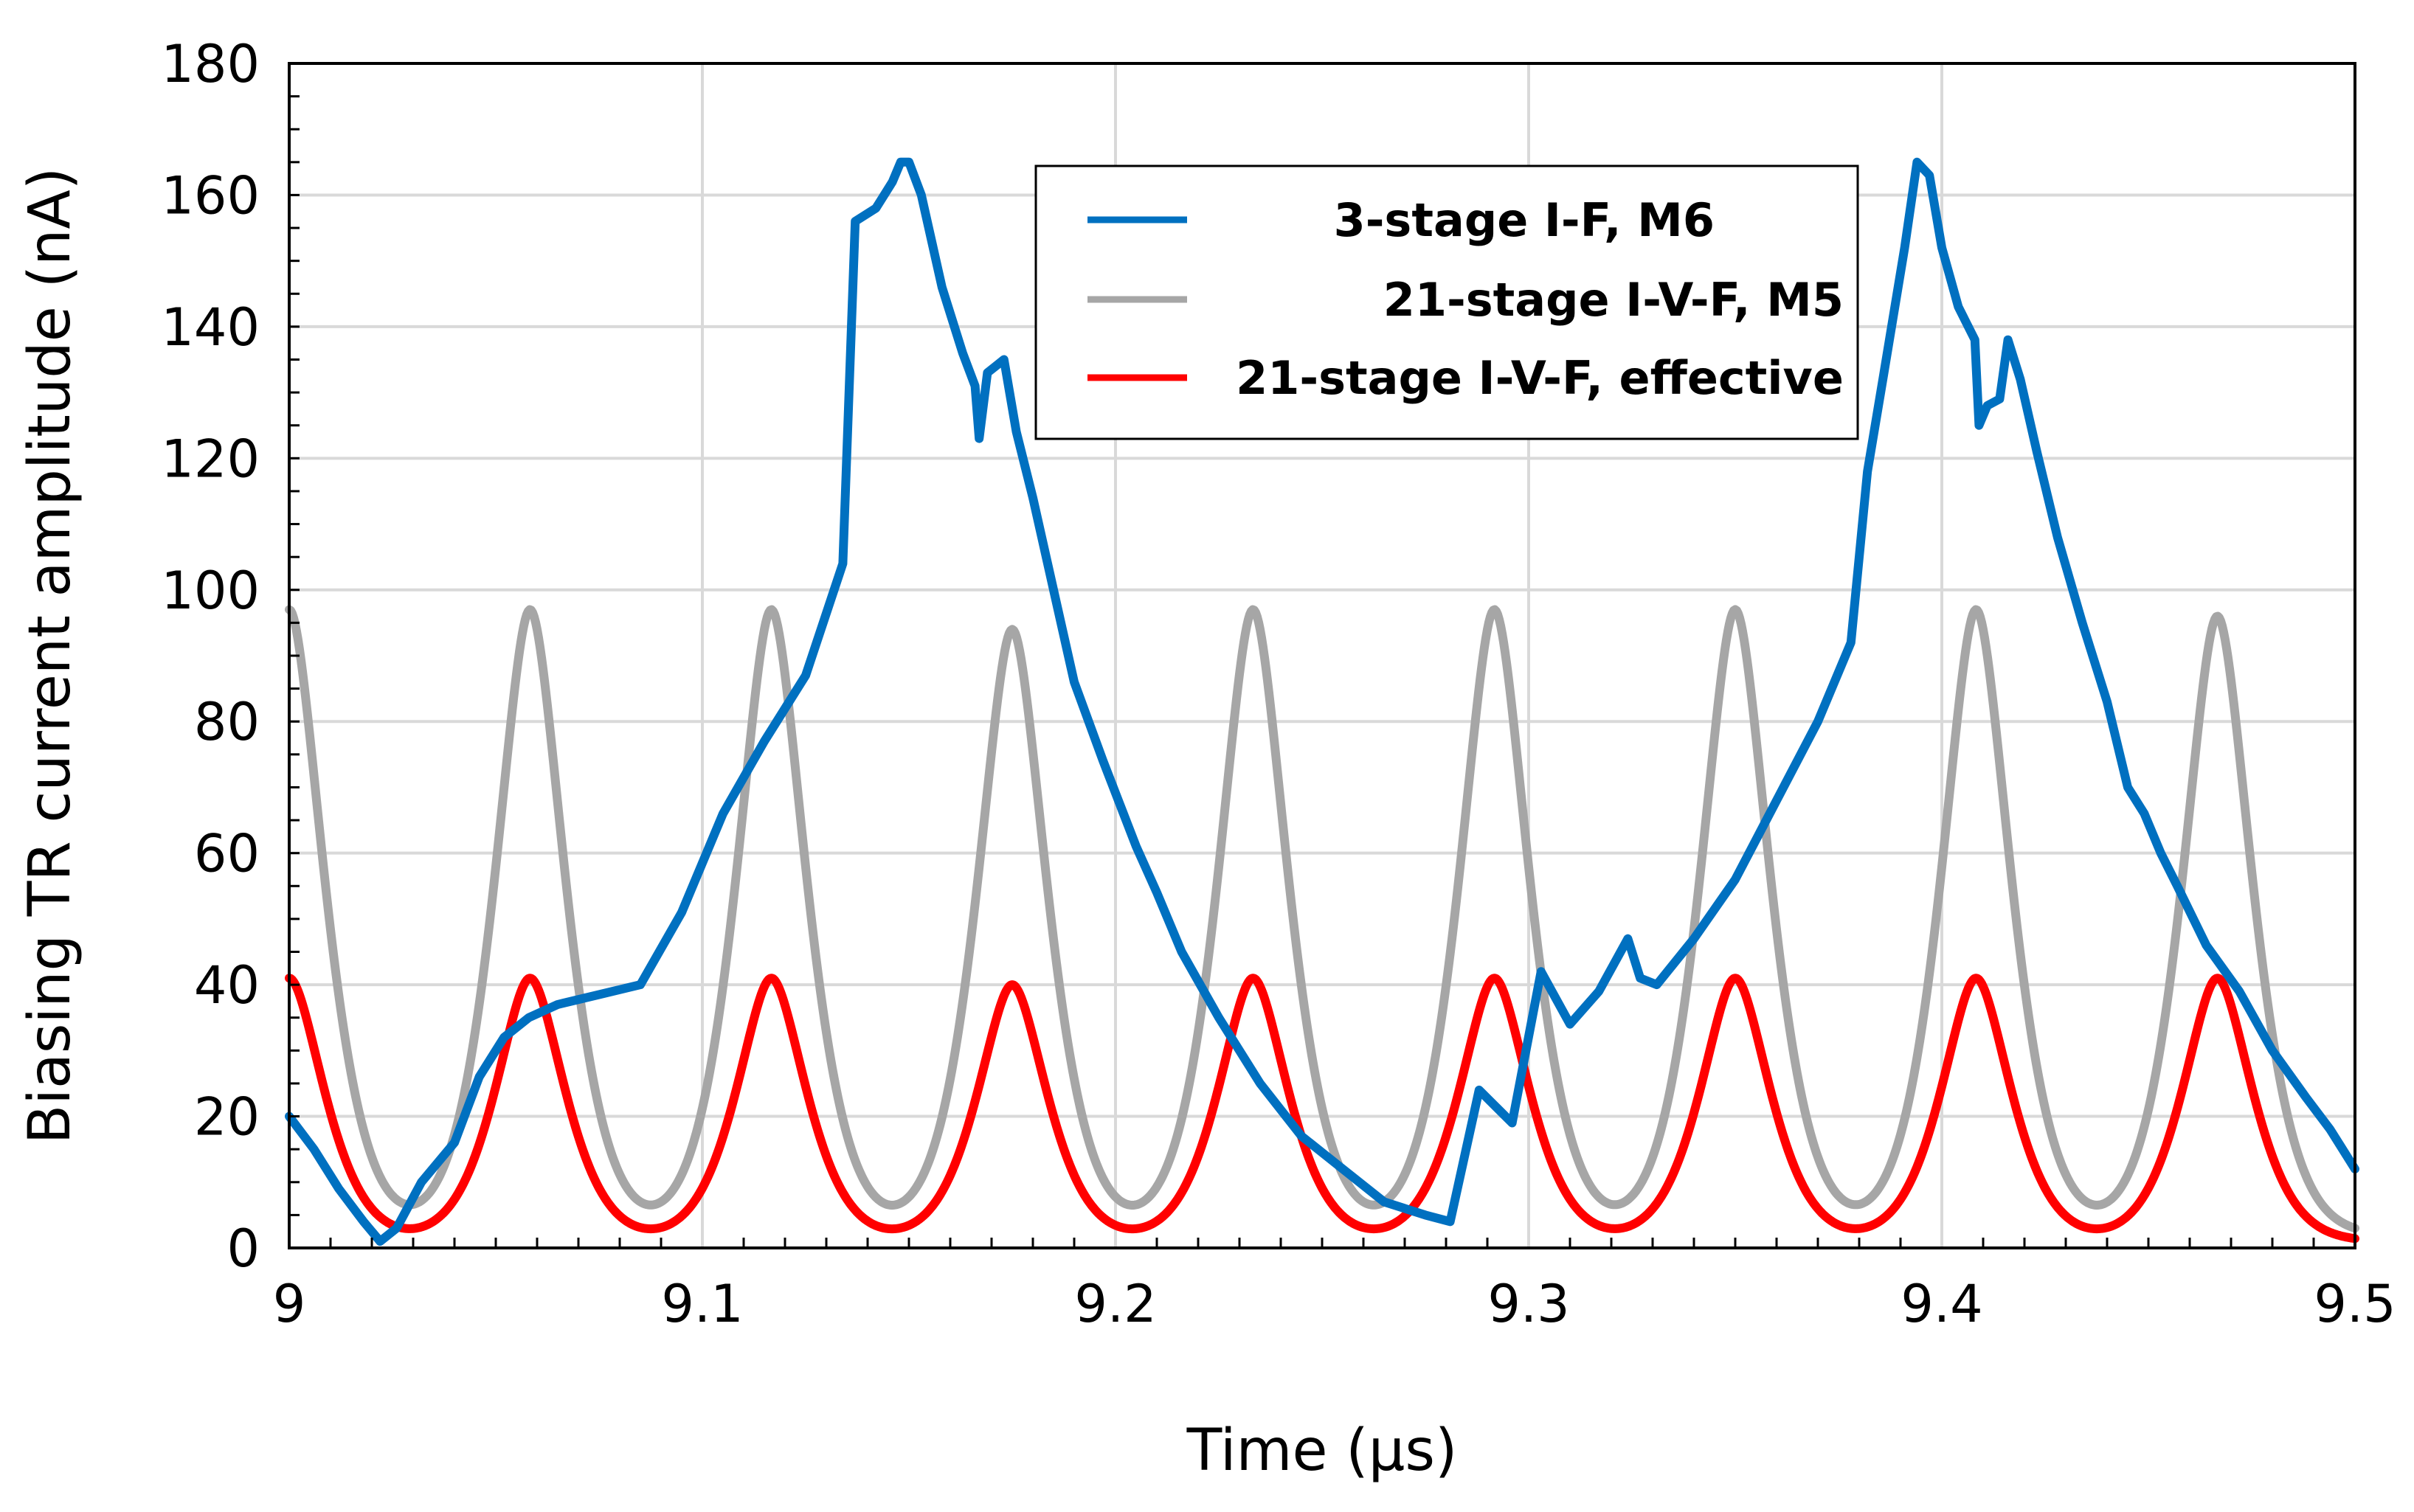  Describe the element at coordinates (1524, 220) in the screenshot. I see `legend-label-3-stage: 3-stage I-F, M6` at that location.